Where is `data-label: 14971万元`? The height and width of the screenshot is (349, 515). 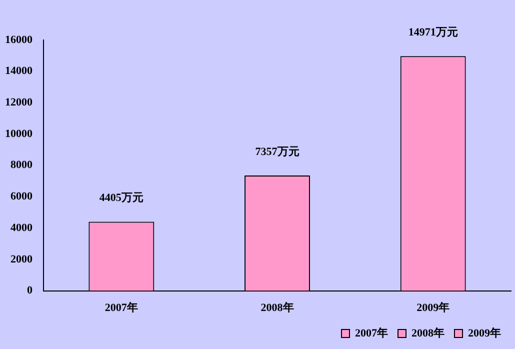 data-label: 14971万元 is located at coordinates (433, 32).